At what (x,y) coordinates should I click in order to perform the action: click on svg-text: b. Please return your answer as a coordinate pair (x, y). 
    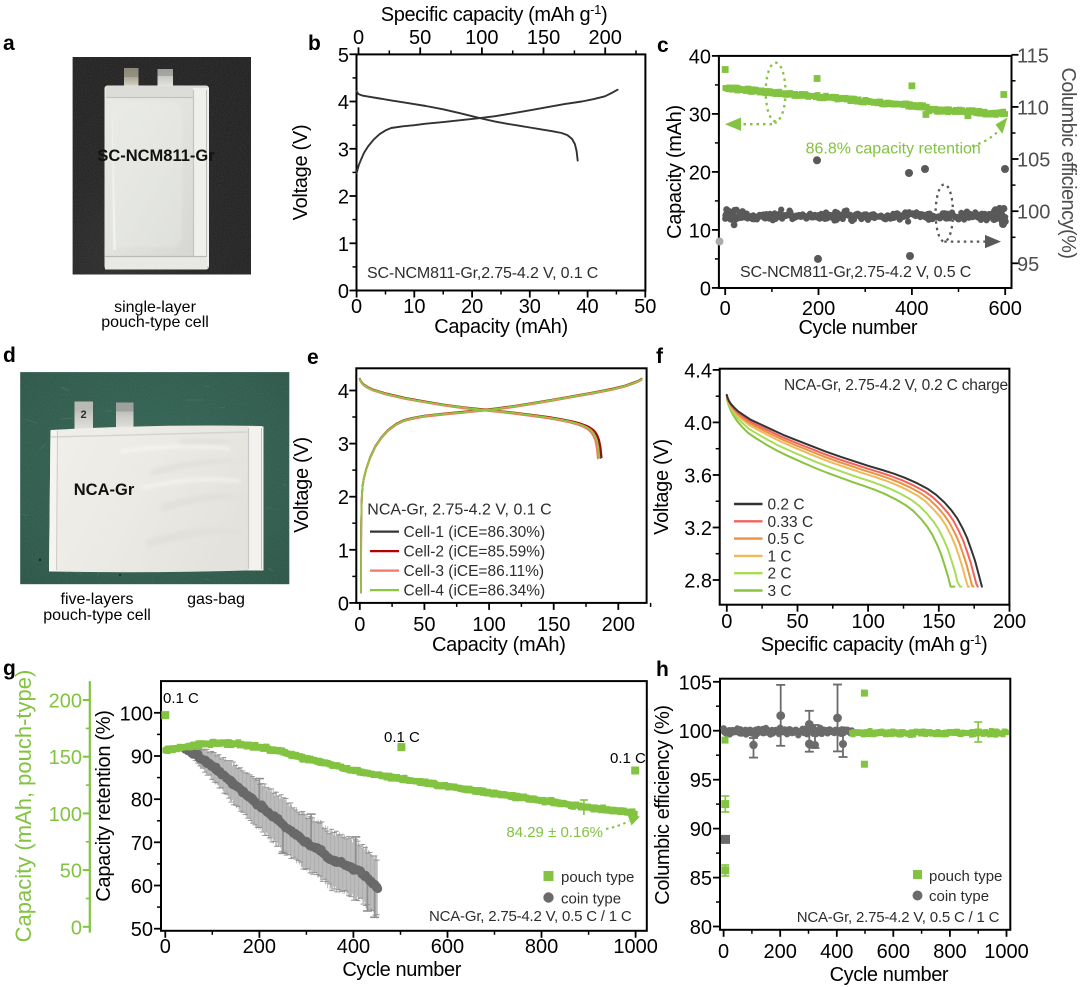
    Looking at the image, I should click on (314, 43).